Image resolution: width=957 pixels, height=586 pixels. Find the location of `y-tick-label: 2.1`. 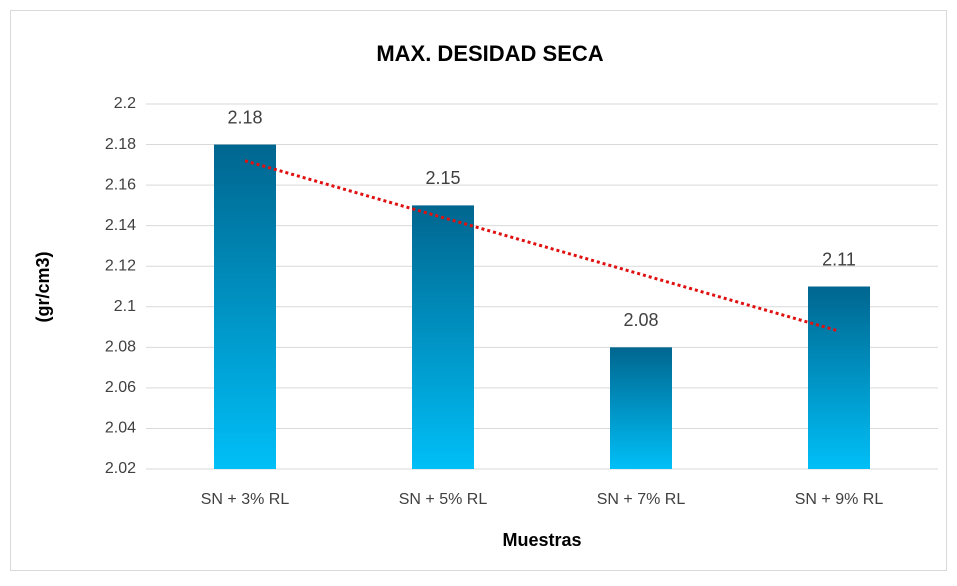

y-tick-label: 2.1 is located at coordinates (125, 306).